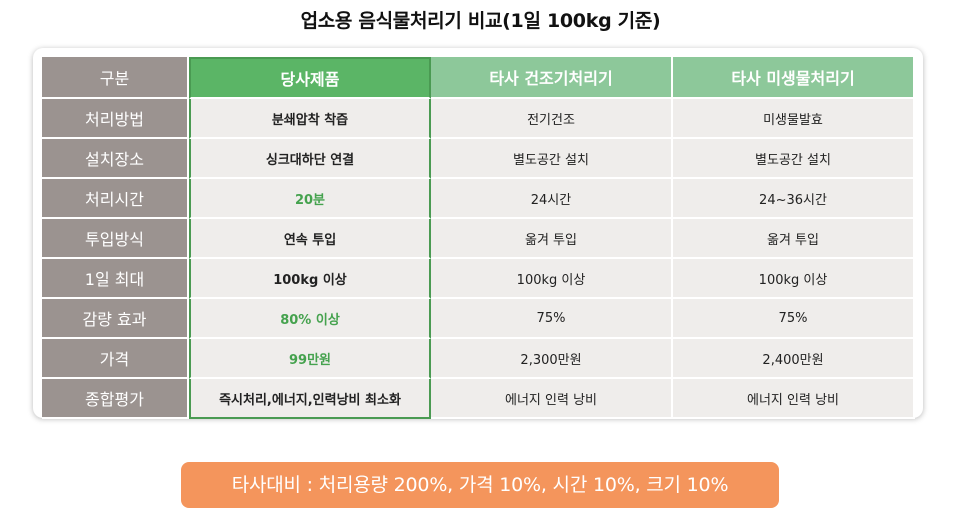 Image resolution: width=961 pixels, height=519 pixels. Describe the element at coordinates (115, 159) in the screenshot. I see `row-label: 설치장소` at that location.